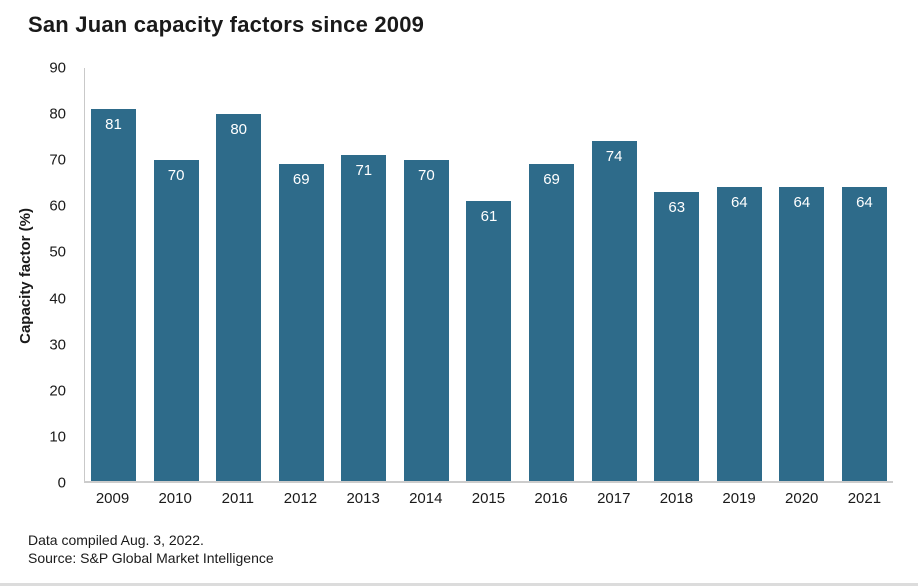 The image size is (918, 588). I want to click on bar-2009: 81, so click(113, 295).